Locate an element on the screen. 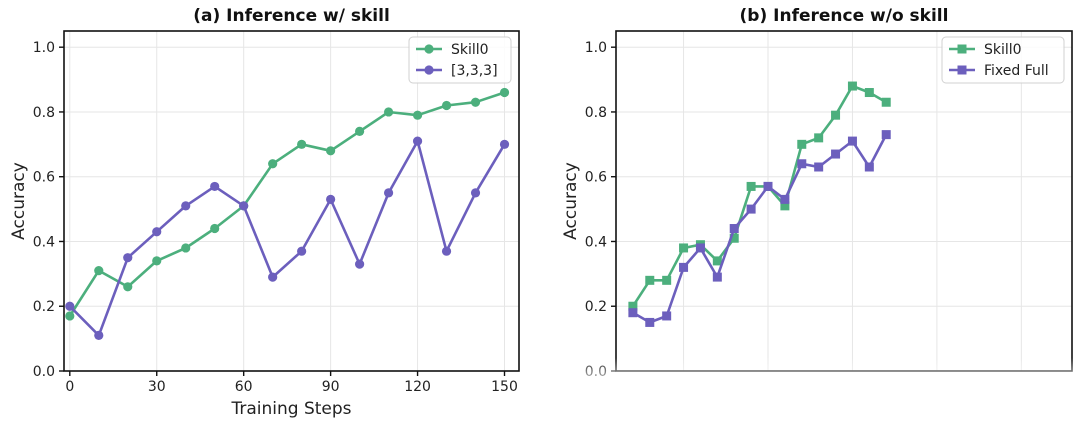 This screenshot has height=427, width=1080. x-tick-label: 30 is located at coordinates (157, 387).